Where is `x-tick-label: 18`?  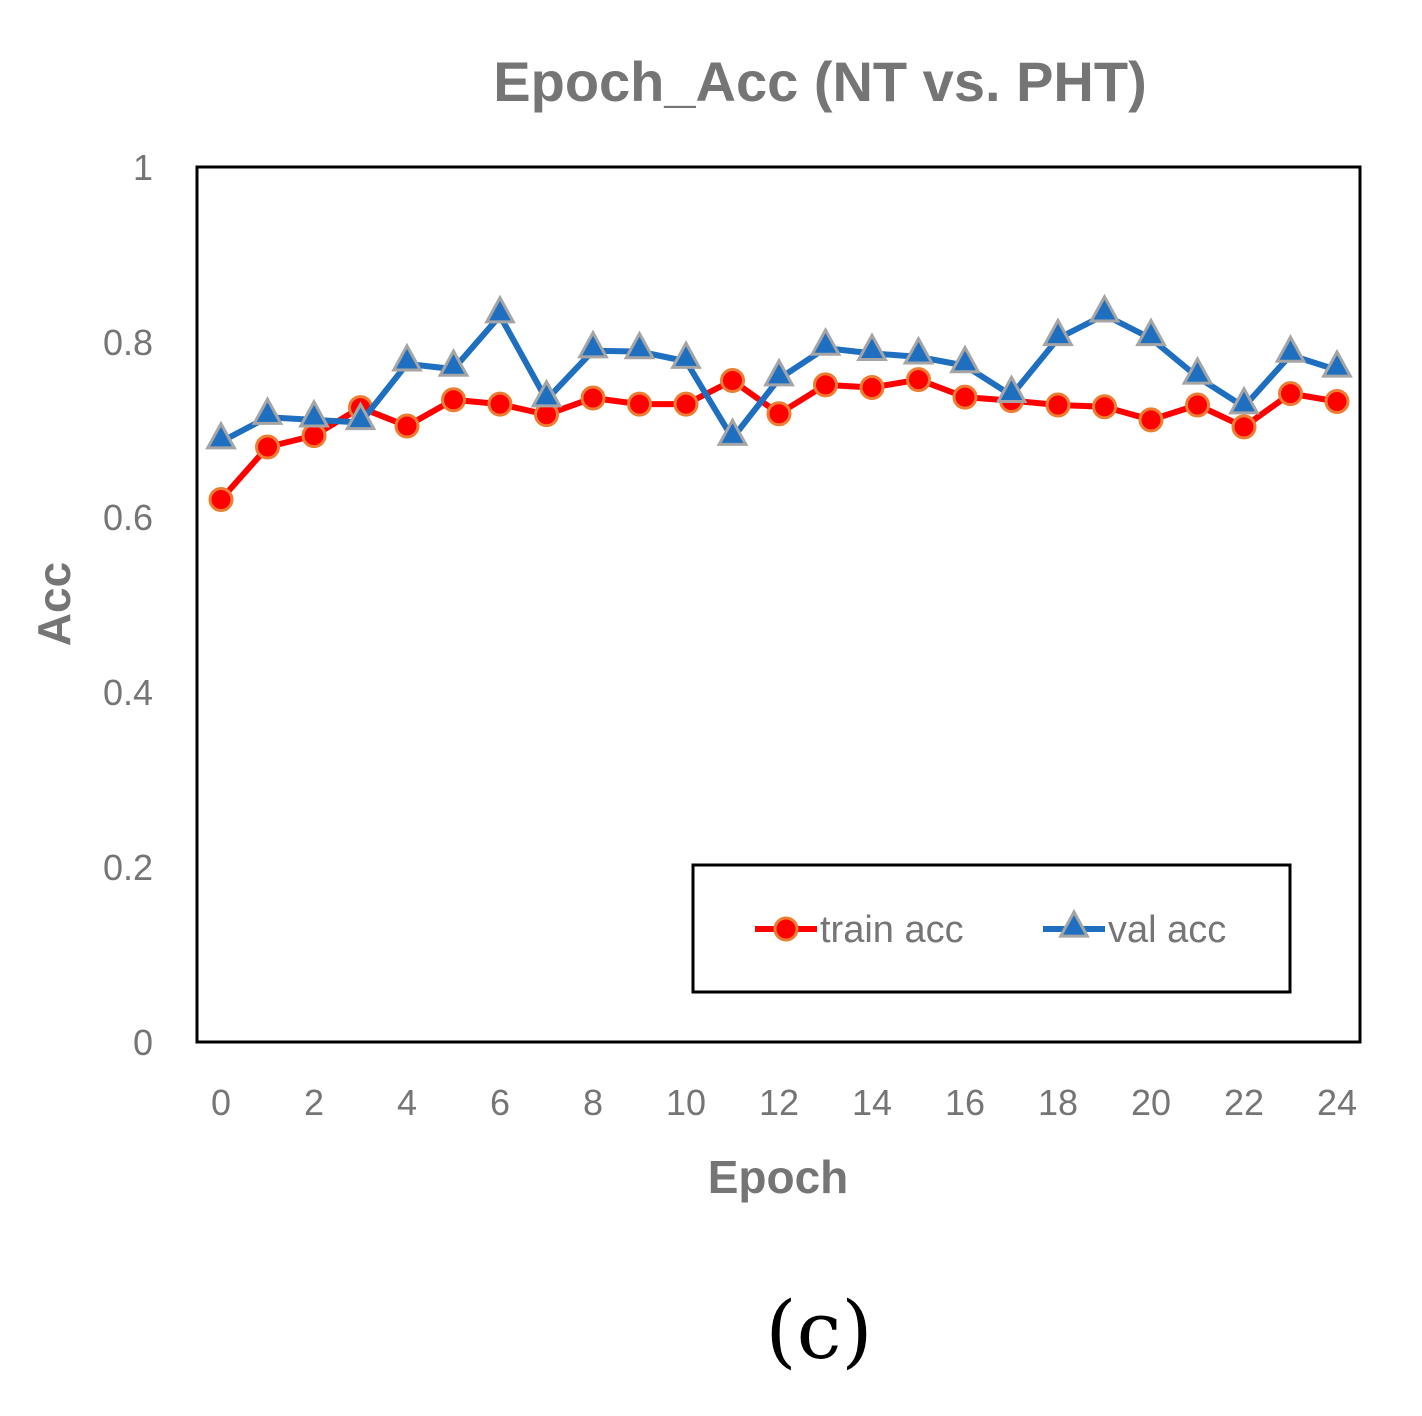 x-tick-label: 18 is located at coordinates (1058, 1102).